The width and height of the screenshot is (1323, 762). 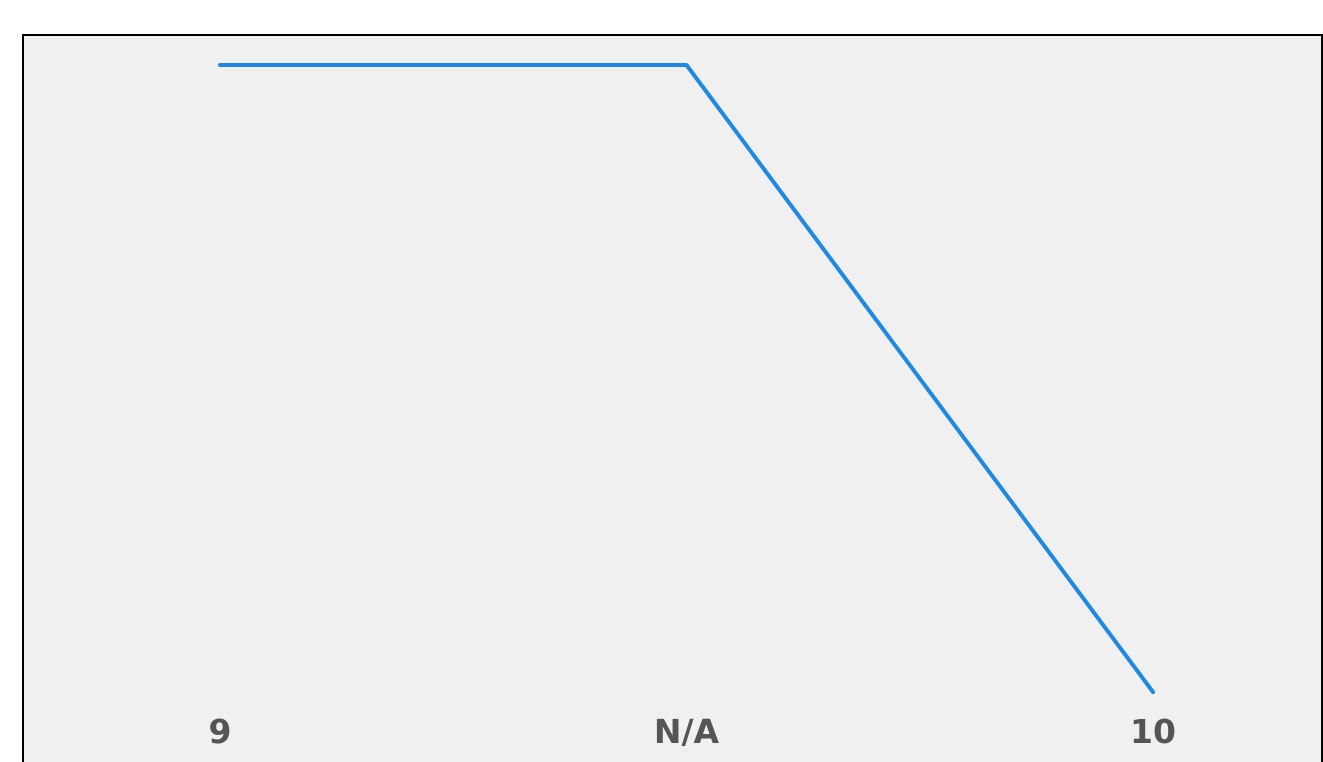 What do you see at coordinates (1153, 731) in the screenshot?
I see `x-tick-label: 10` at bounding box center [1153, 731].